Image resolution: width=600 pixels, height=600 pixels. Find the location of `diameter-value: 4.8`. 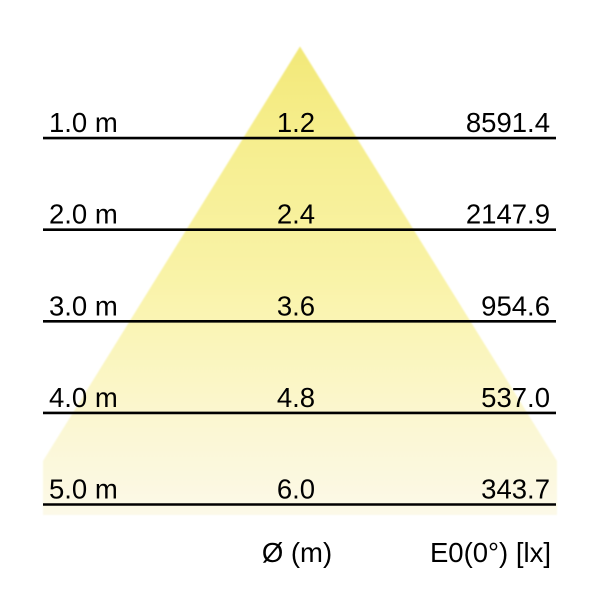

diameter-value: 4.8 is located at coordinates (296, 397).